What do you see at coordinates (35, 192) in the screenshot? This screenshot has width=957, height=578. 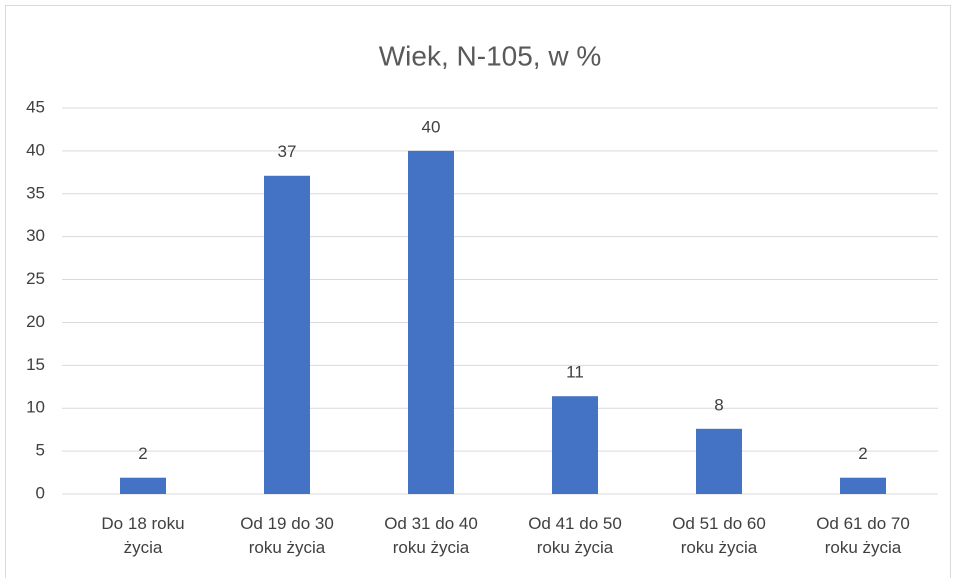 I see `y-tick-label: 35` at bounding box center [35, 192].